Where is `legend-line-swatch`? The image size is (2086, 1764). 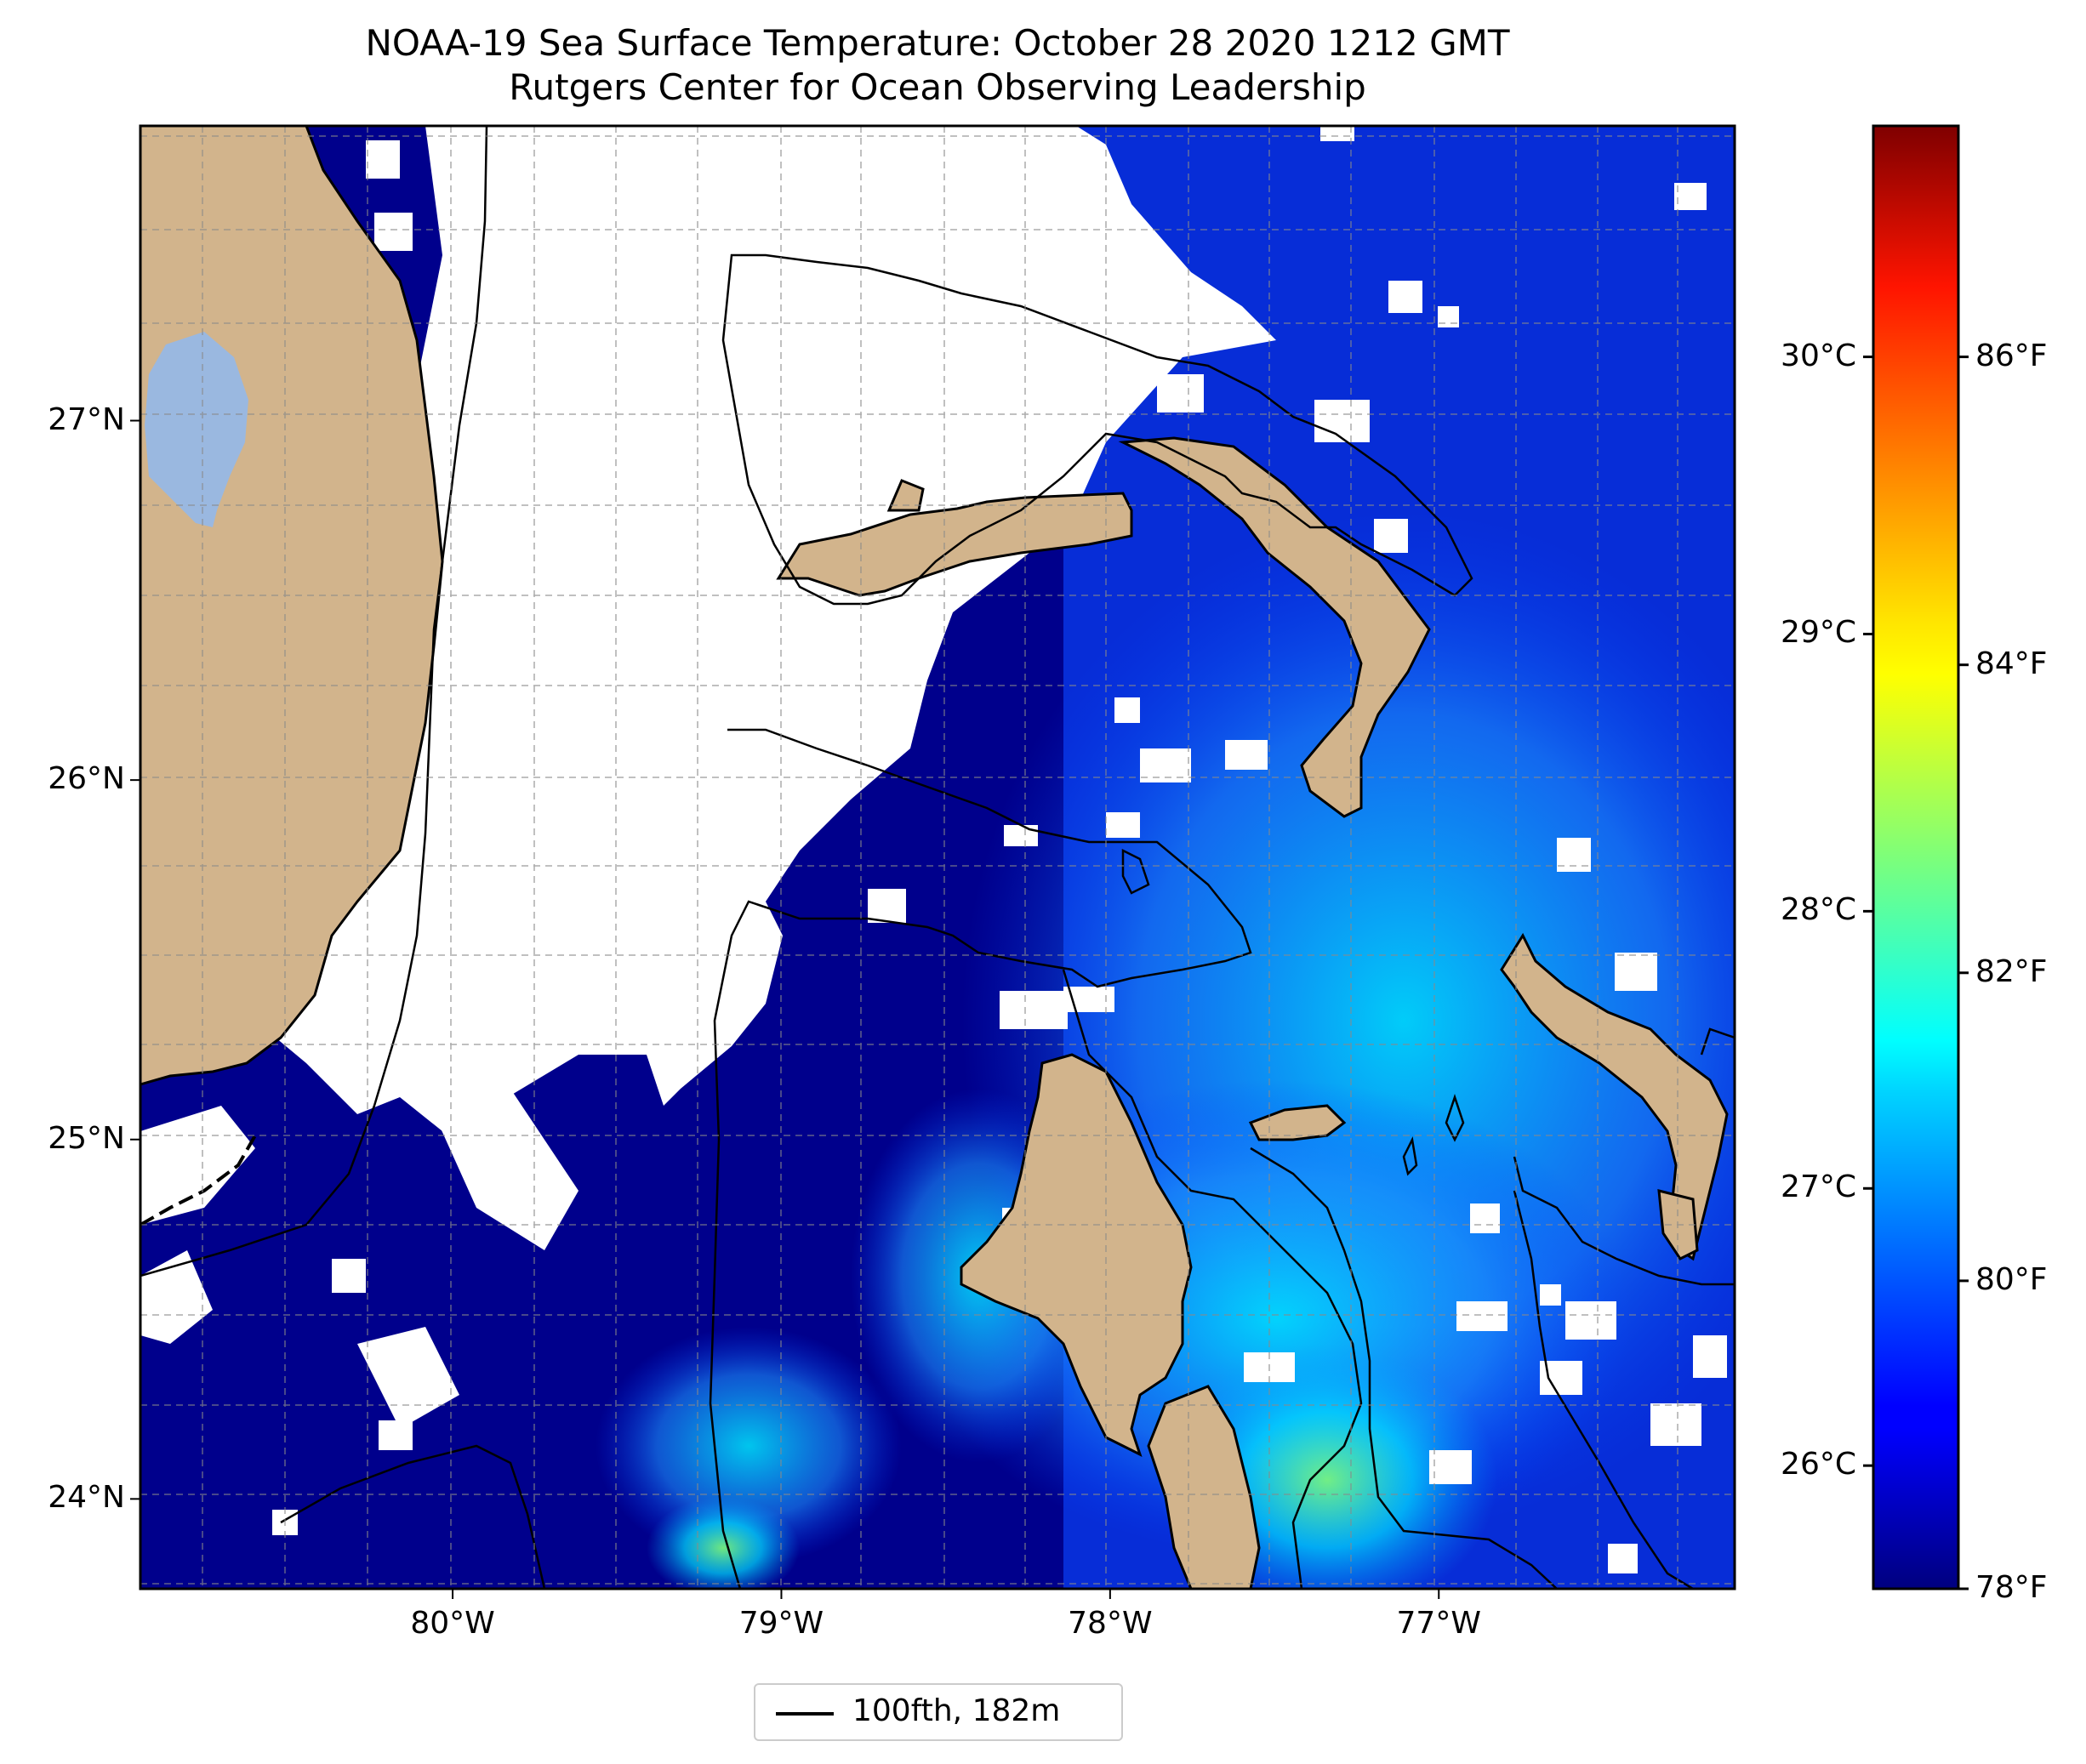 legend-line-swatch is located at coordinates (805, 1714).